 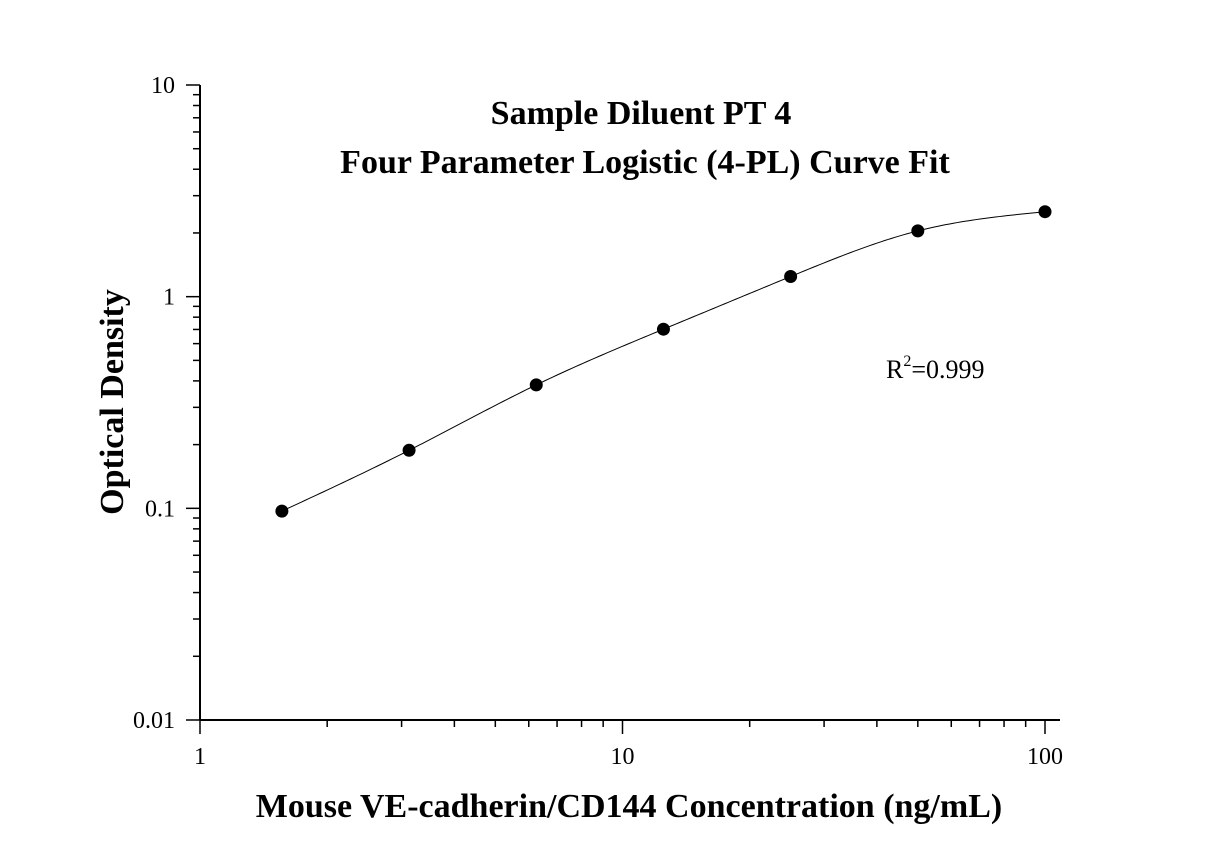 I want to click on y-tick-label: 0.01, so click(x=154, y=721).